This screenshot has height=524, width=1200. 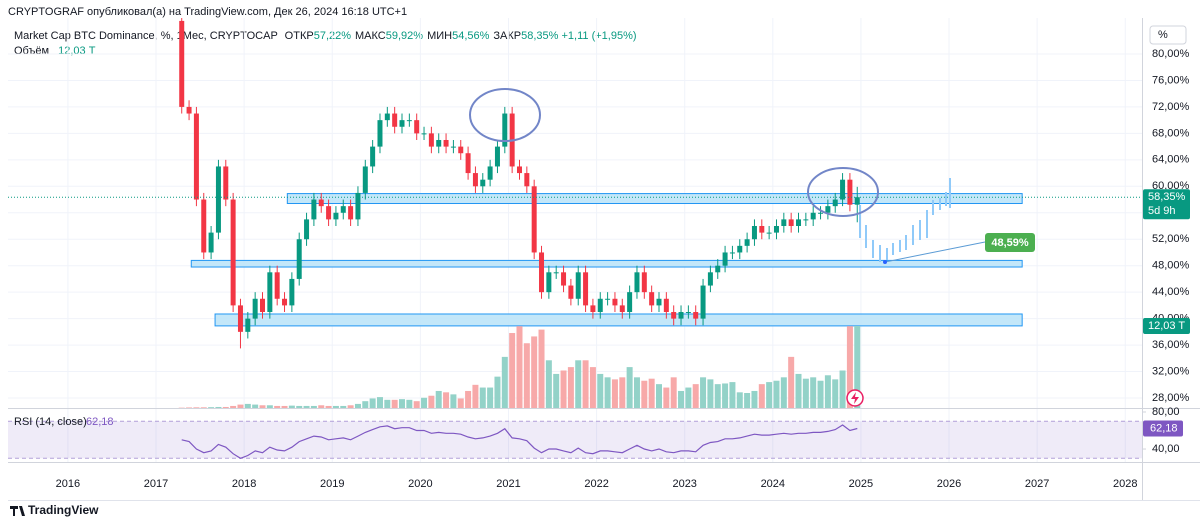 I want to click on ohlc-value: 59,92%, so click(x=404, y=36).